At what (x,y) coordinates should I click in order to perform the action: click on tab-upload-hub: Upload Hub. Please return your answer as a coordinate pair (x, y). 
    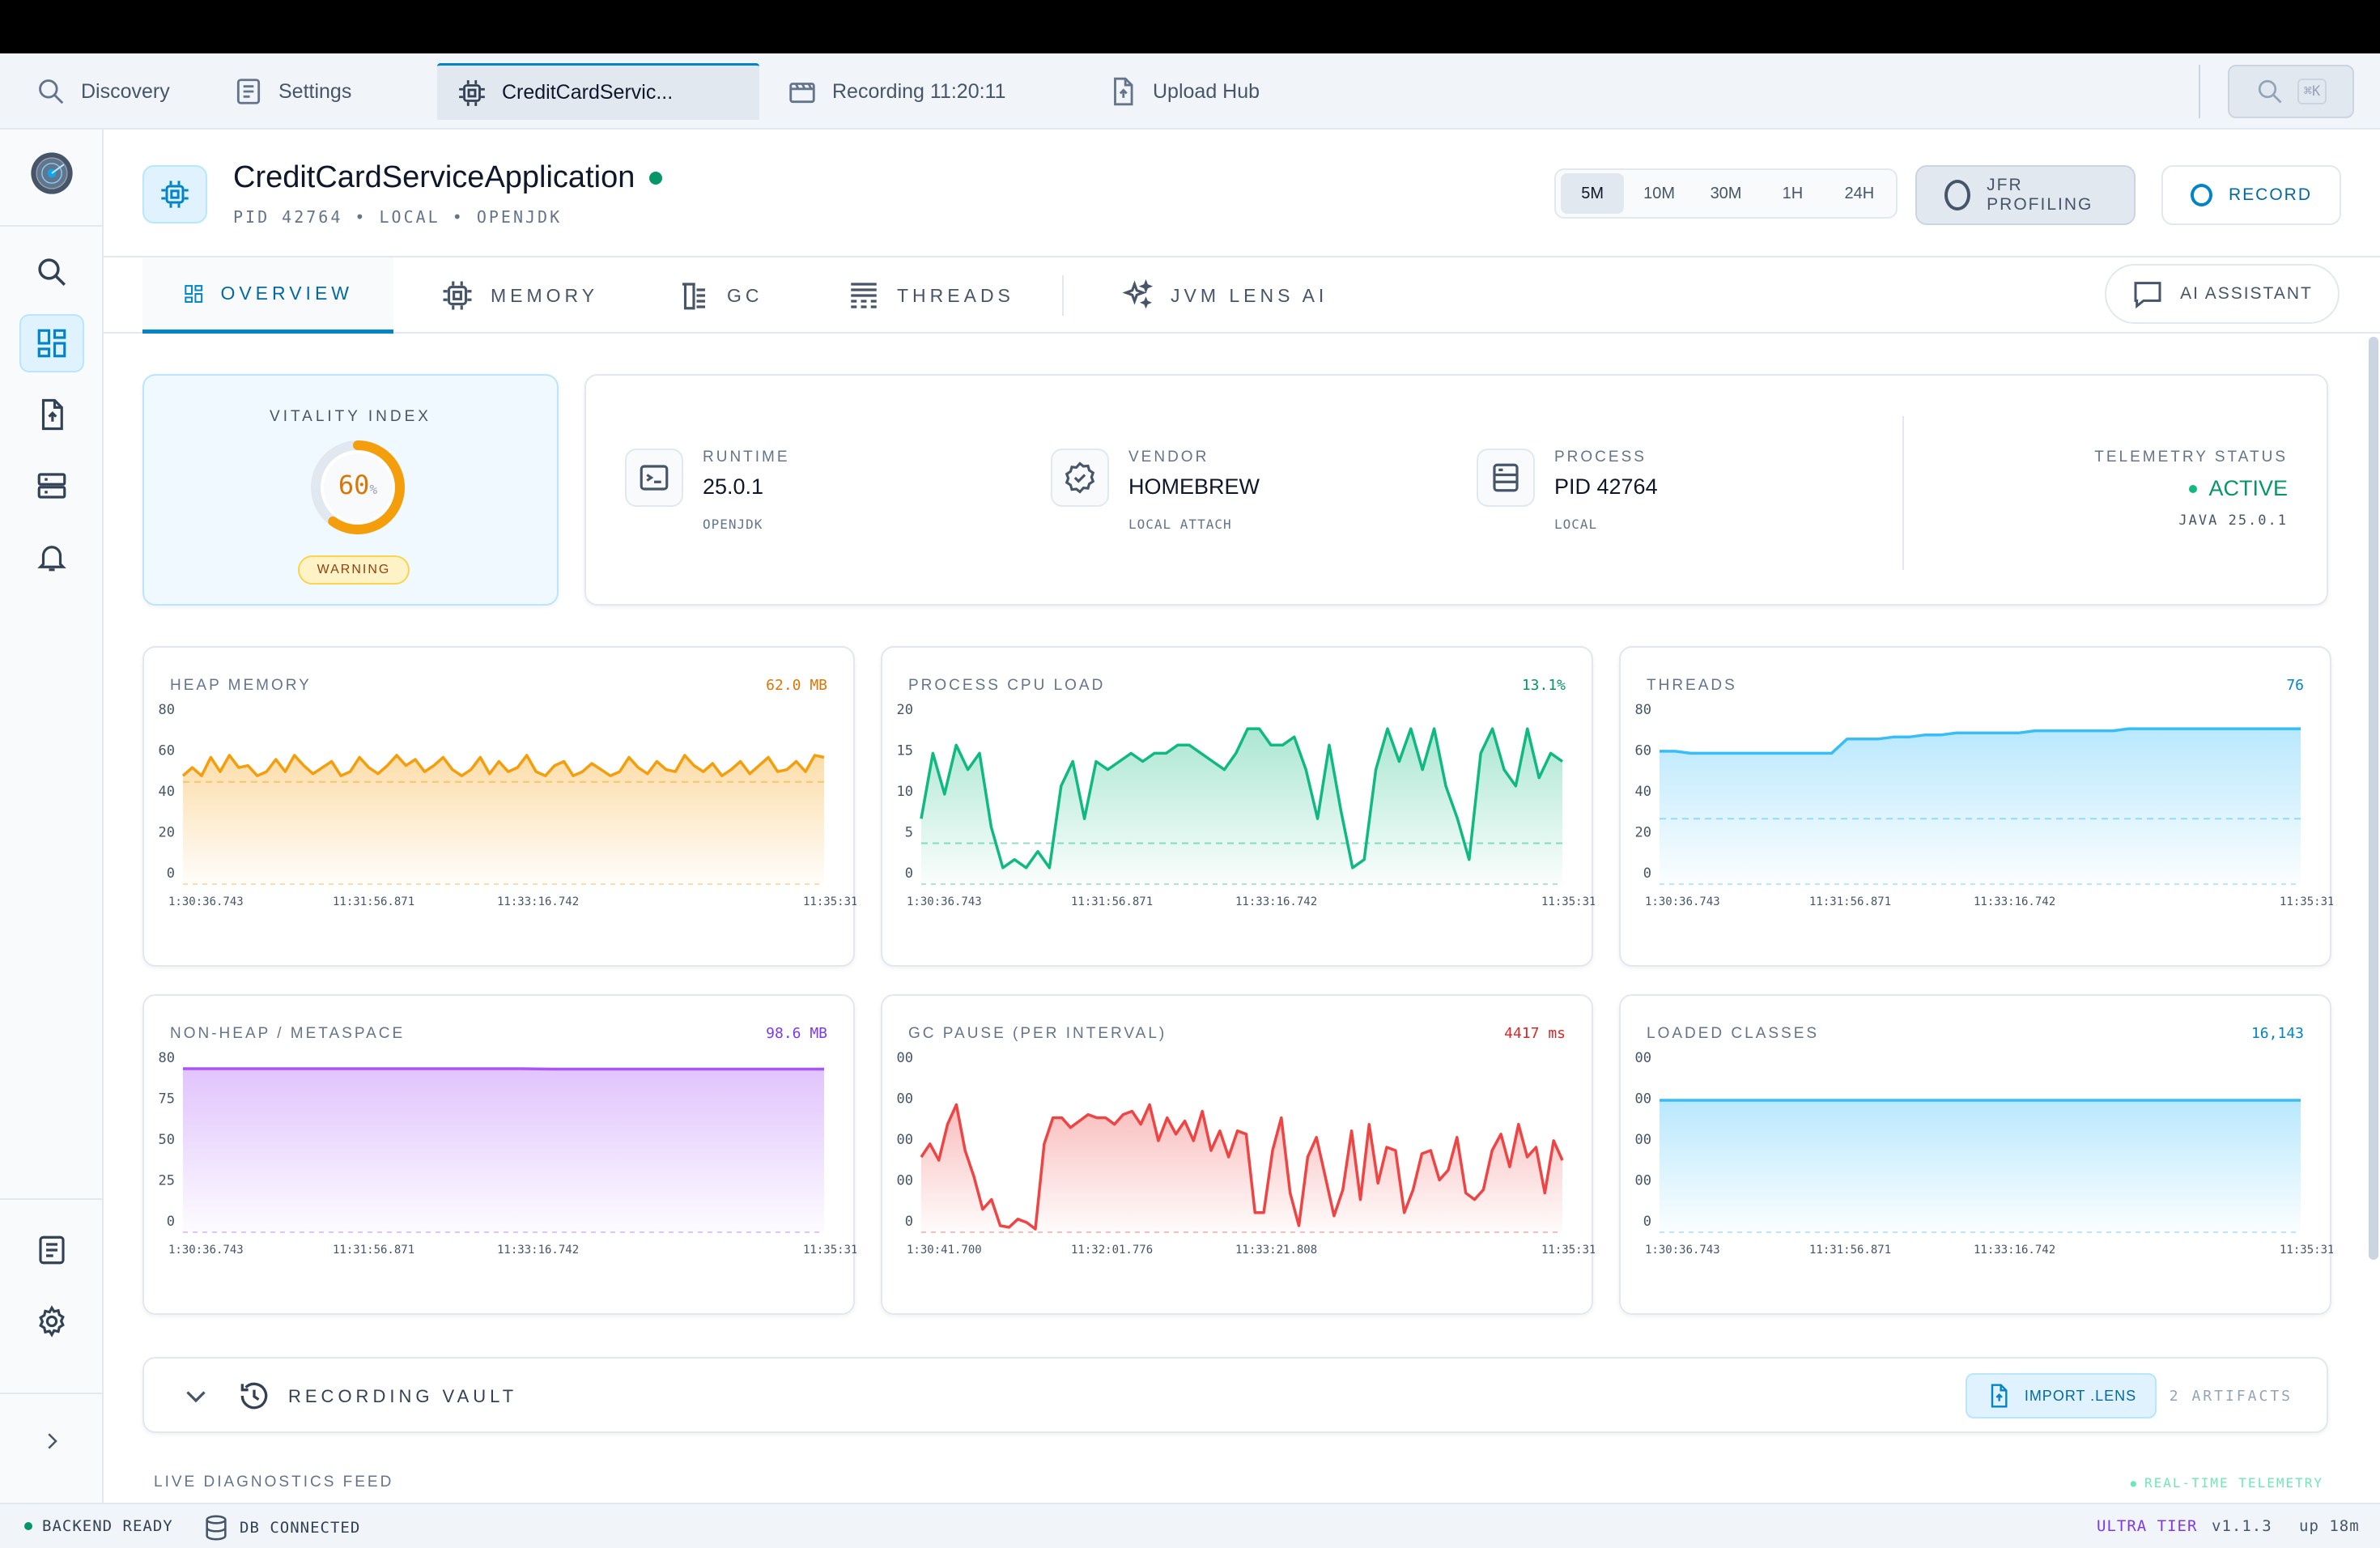
    Looking at the image, I should click on (1183, 92).